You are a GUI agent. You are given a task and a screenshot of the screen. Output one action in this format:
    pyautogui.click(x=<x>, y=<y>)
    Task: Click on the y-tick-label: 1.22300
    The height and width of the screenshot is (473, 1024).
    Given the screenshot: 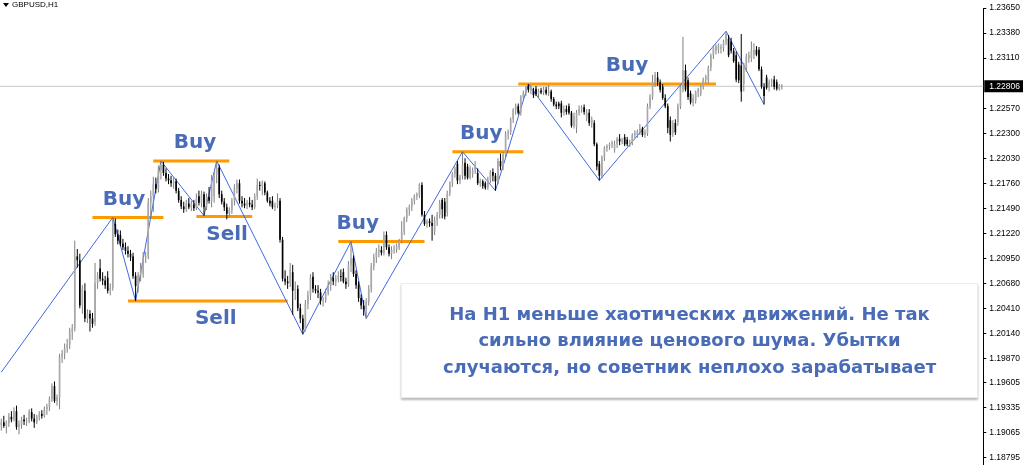 What is the action you would take?
    pyautogui.click(x=1005, y=132)
    